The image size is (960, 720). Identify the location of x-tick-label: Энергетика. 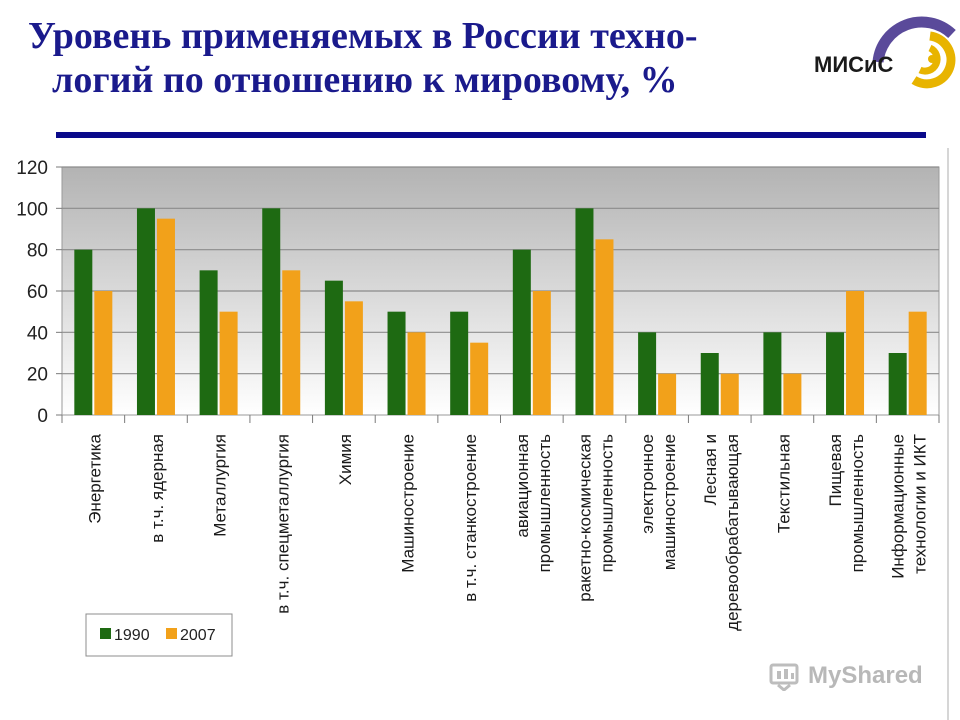
(94, 478).